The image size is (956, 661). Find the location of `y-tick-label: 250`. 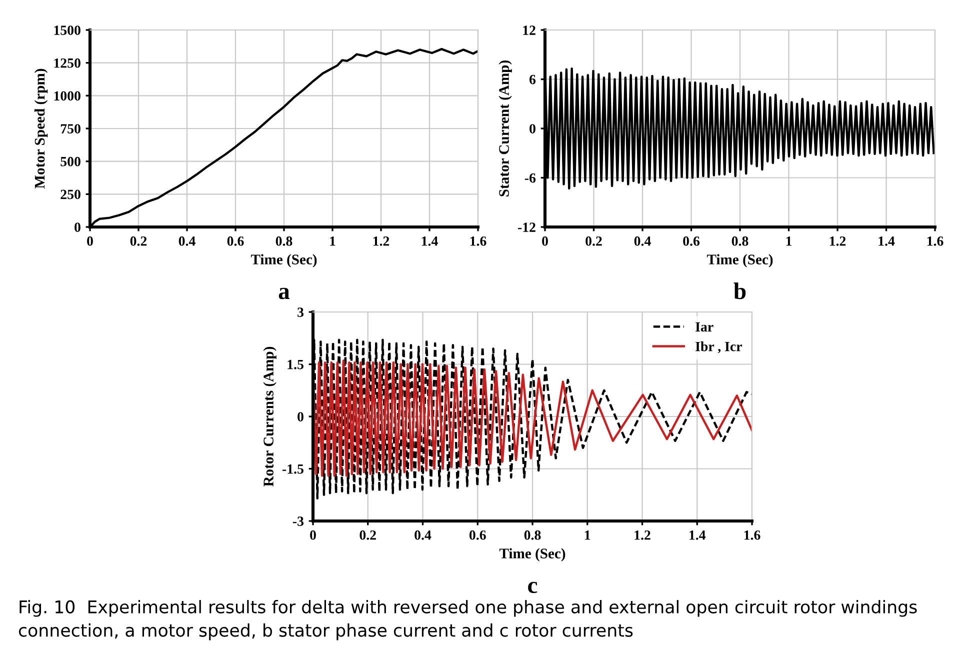

y-tick-label: 250 is located at coordinates (70, 195).